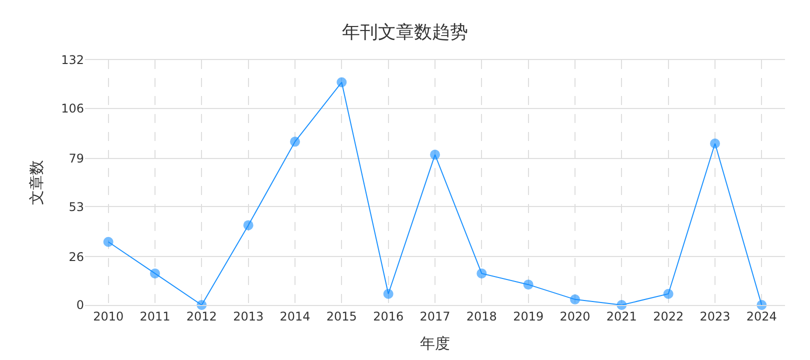  What do you see at coordinates (248, 316) in the screenshot?
I see `x-tick-label: 2013` at bounding box center [248, 316].